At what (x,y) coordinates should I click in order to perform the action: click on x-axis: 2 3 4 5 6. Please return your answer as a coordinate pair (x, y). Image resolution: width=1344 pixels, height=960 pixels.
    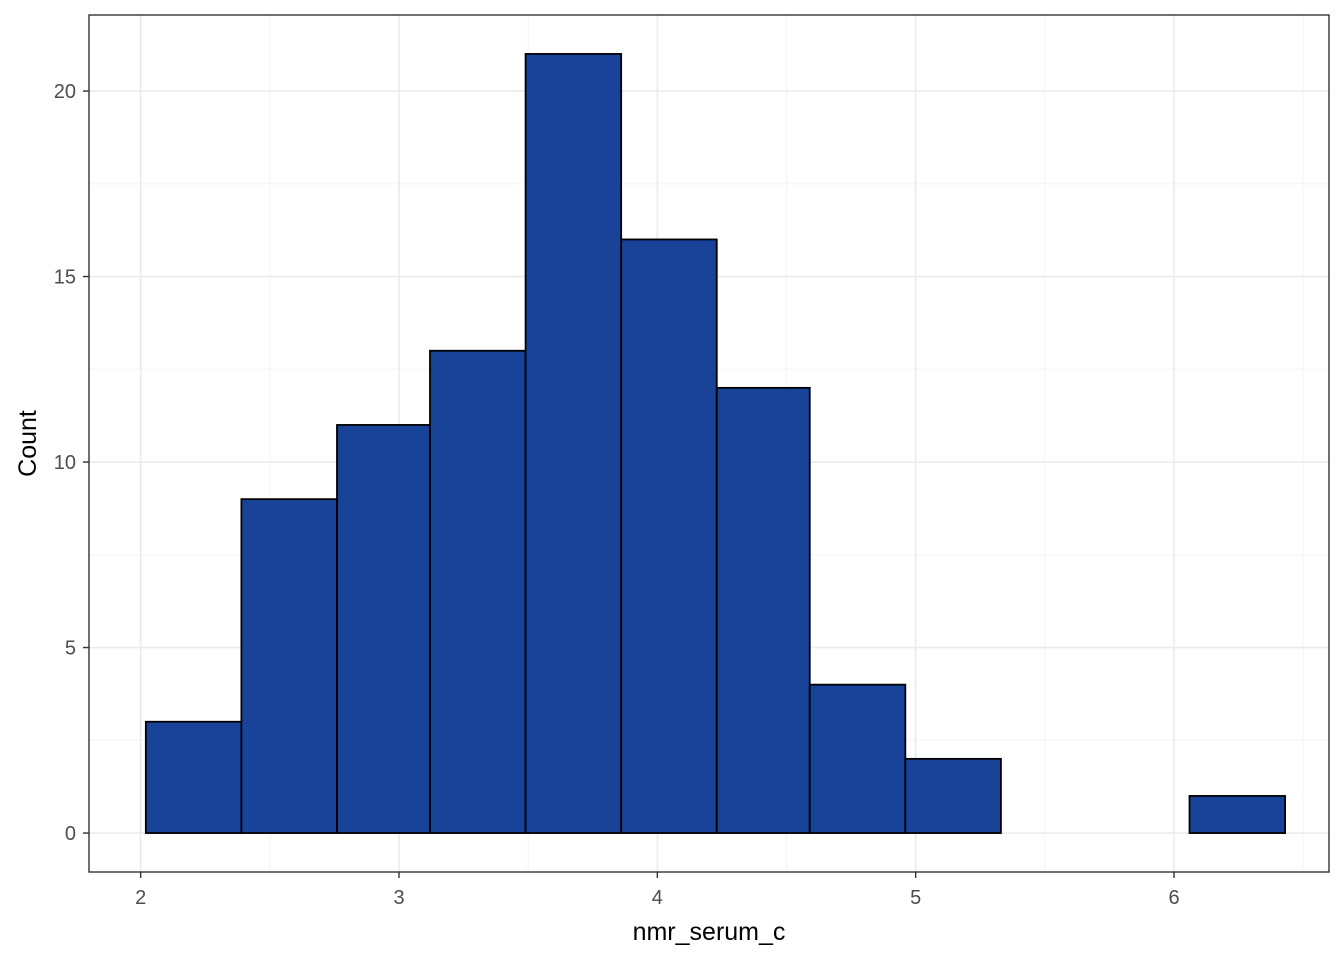
    Looking at the image, I should click on (657, 890).